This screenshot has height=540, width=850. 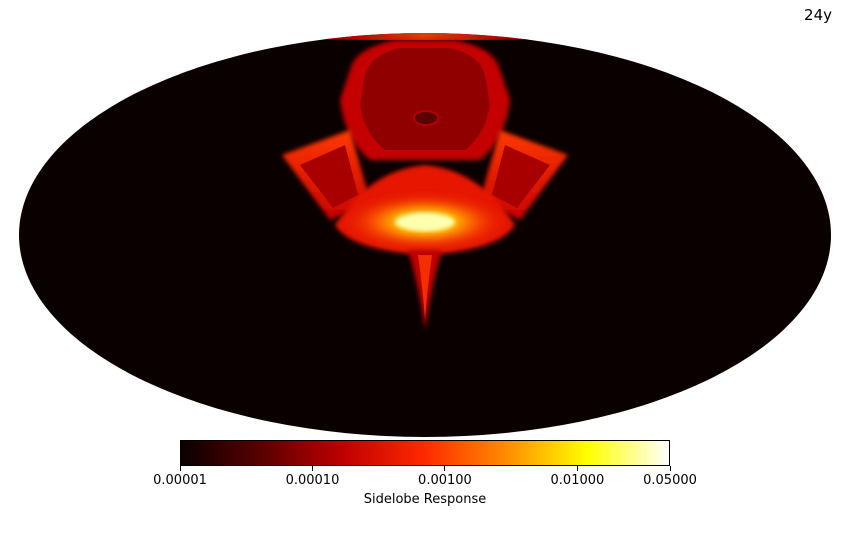 I want to click on colorbar-tick-label: 0.05000, so click(x=670, y=480).